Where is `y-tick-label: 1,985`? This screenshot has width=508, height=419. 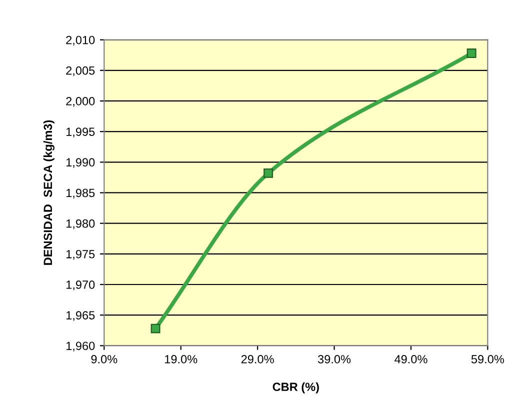
y-tick-label: 1,985 is located at coordinates (80, 193).